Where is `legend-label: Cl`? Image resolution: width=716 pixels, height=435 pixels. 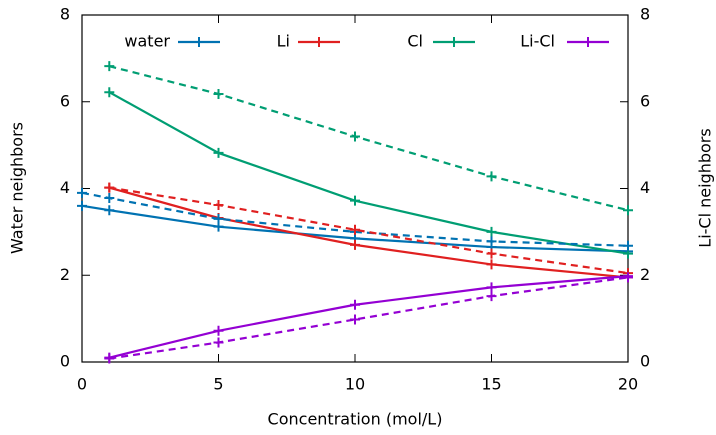 legend-label: Cl is located at coordinates (415, 41).